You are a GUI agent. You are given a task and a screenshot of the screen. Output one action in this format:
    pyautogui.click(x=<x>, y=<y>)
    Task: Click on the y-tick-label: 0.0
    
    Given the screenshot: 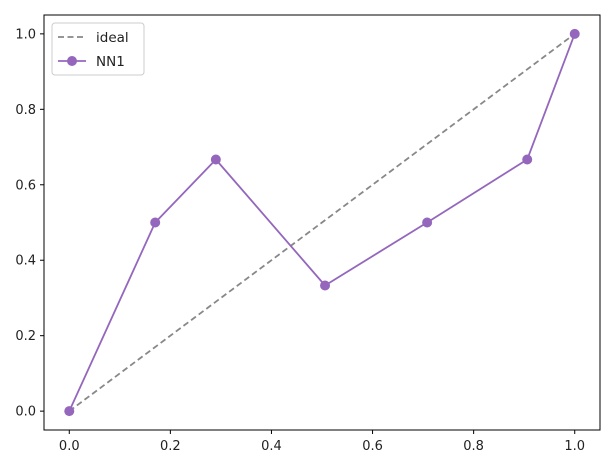 What is the action you would take?
    pyautogui.click(x=25, y=412)
    